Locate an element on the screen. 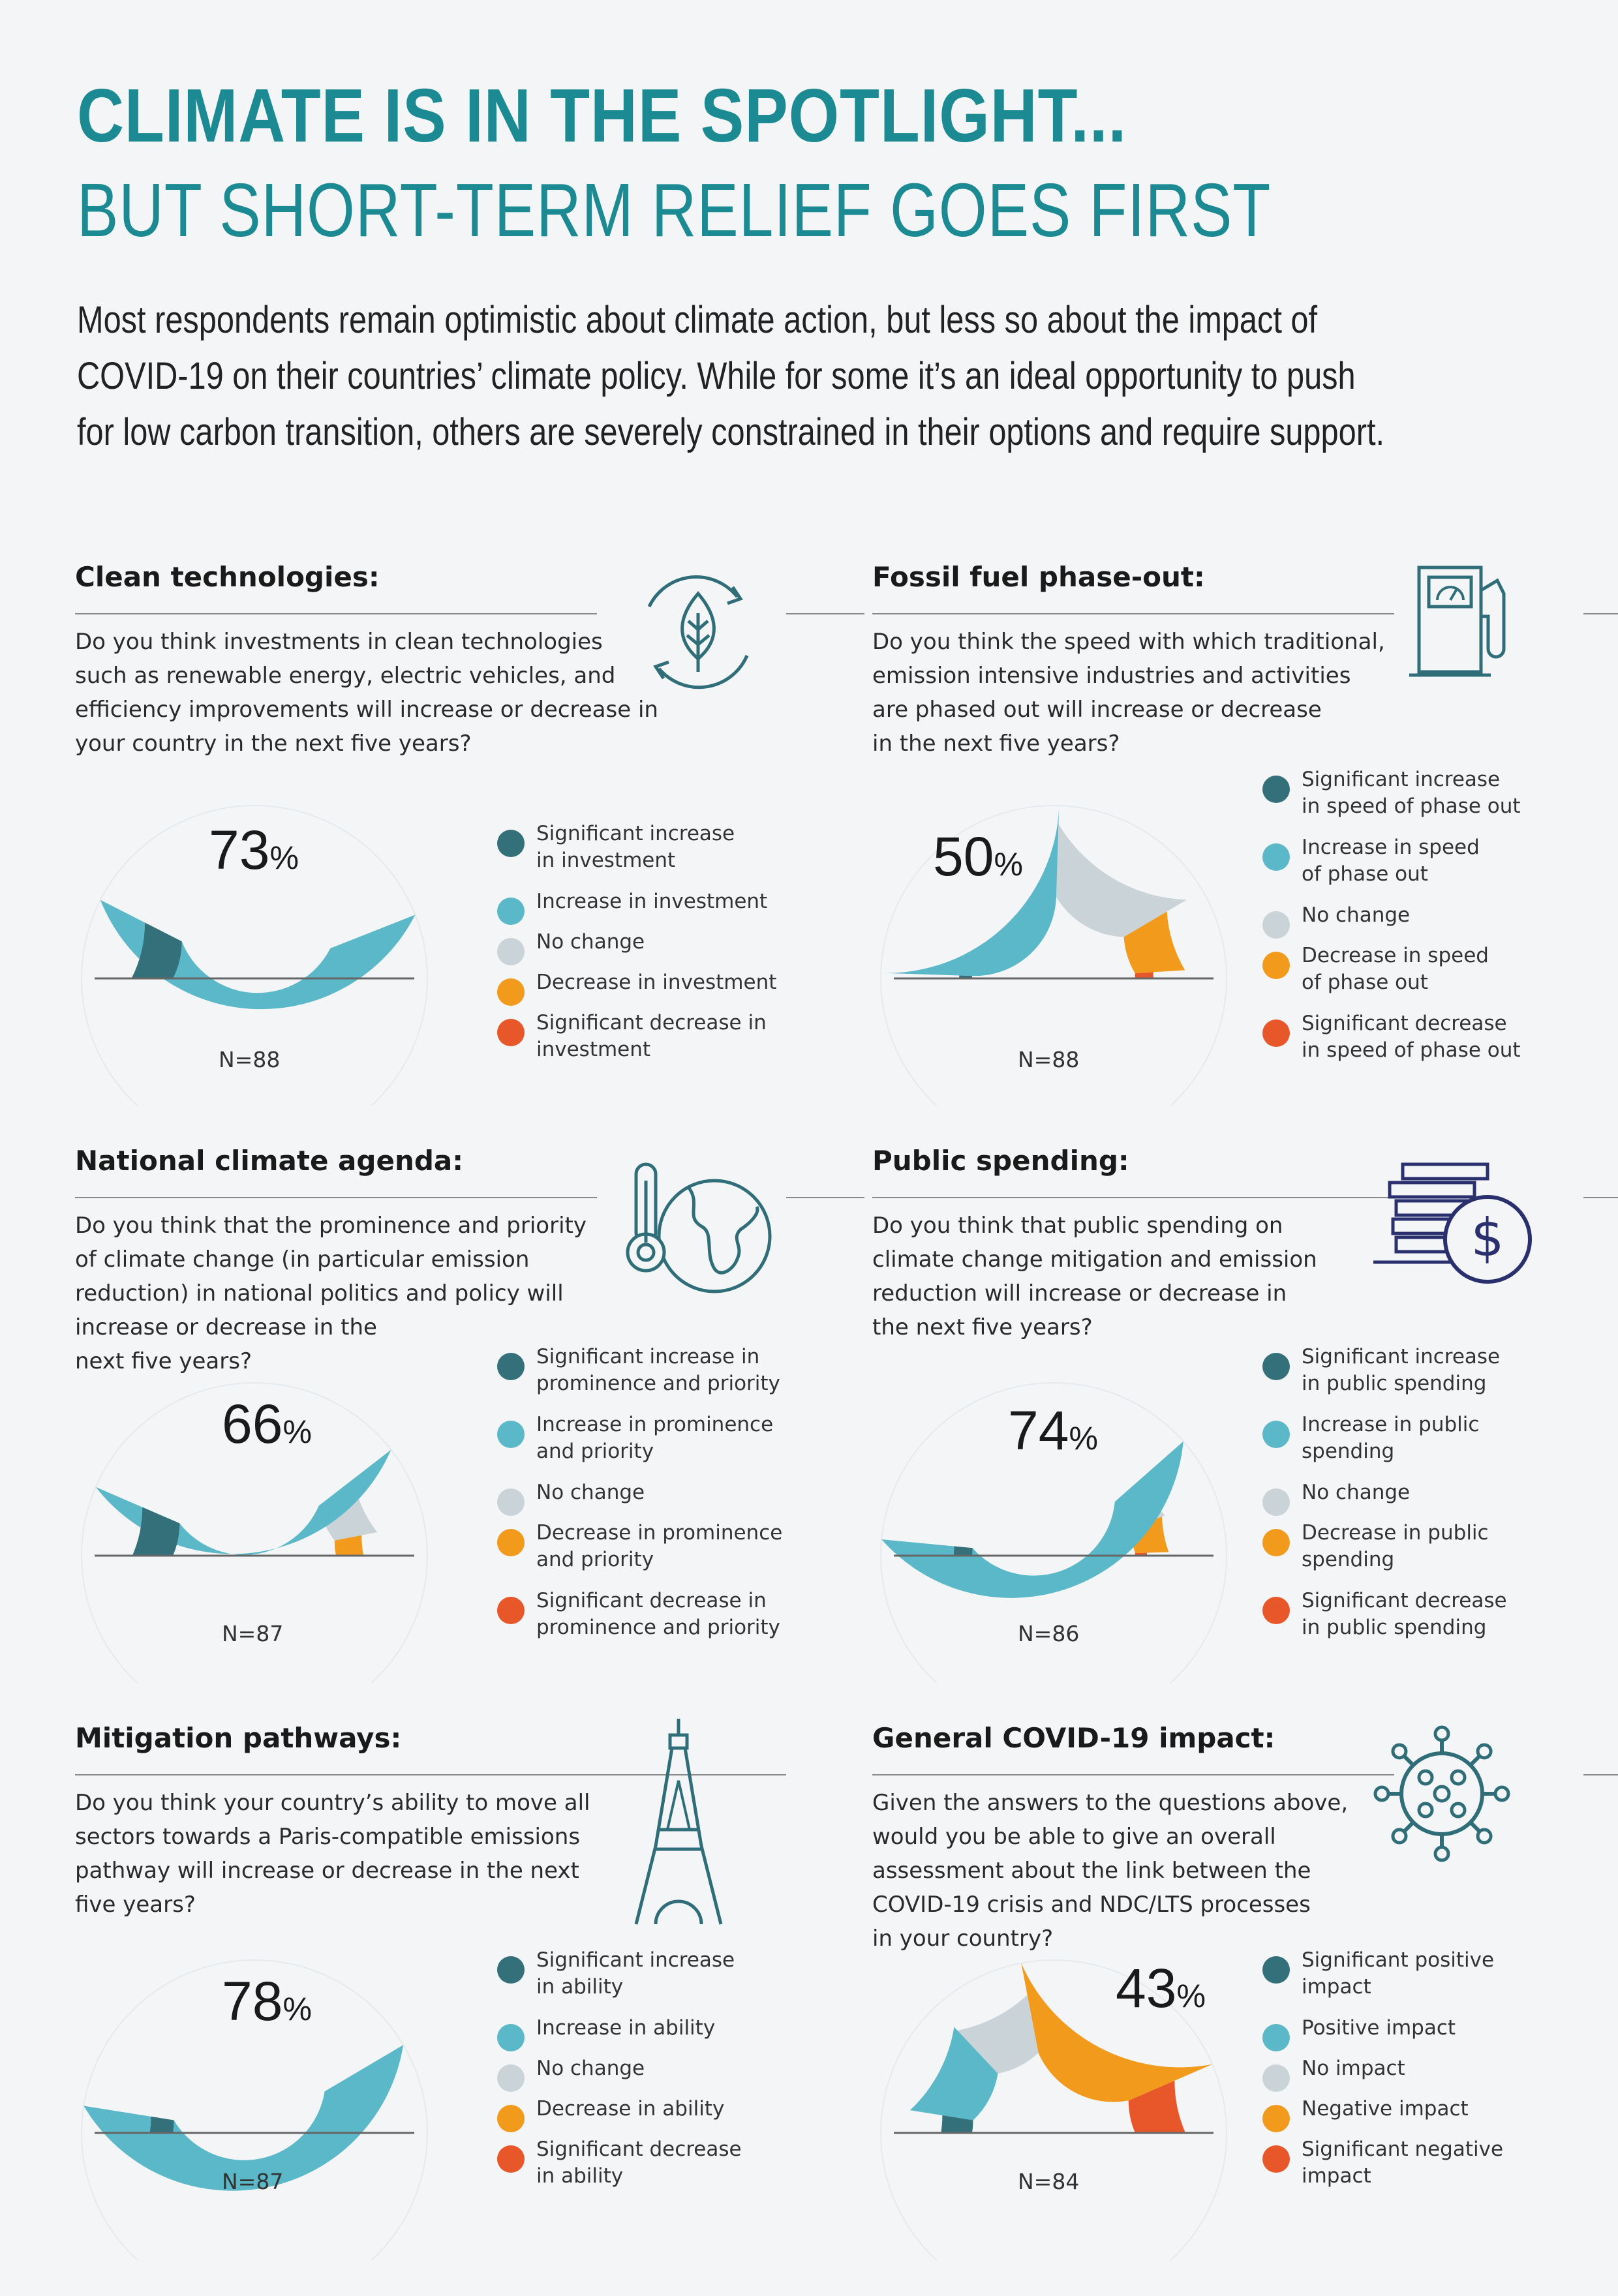 The width and height of the screenshot is (1618, 2296). legend-label: Decrease in speed of phase out is located at coordinates (1396, 969).